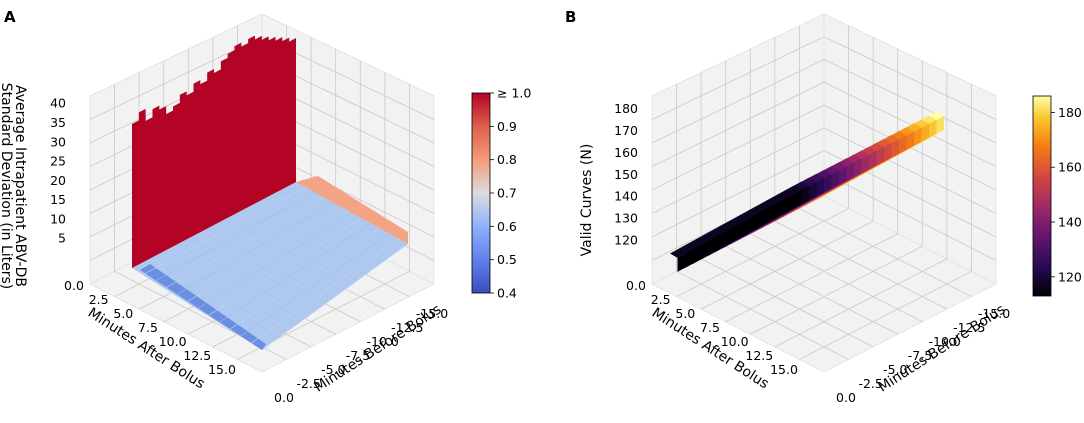 This screenshot has height=423, width=1084. I want to click on panel-a-high-ridge, so click(352, 210).